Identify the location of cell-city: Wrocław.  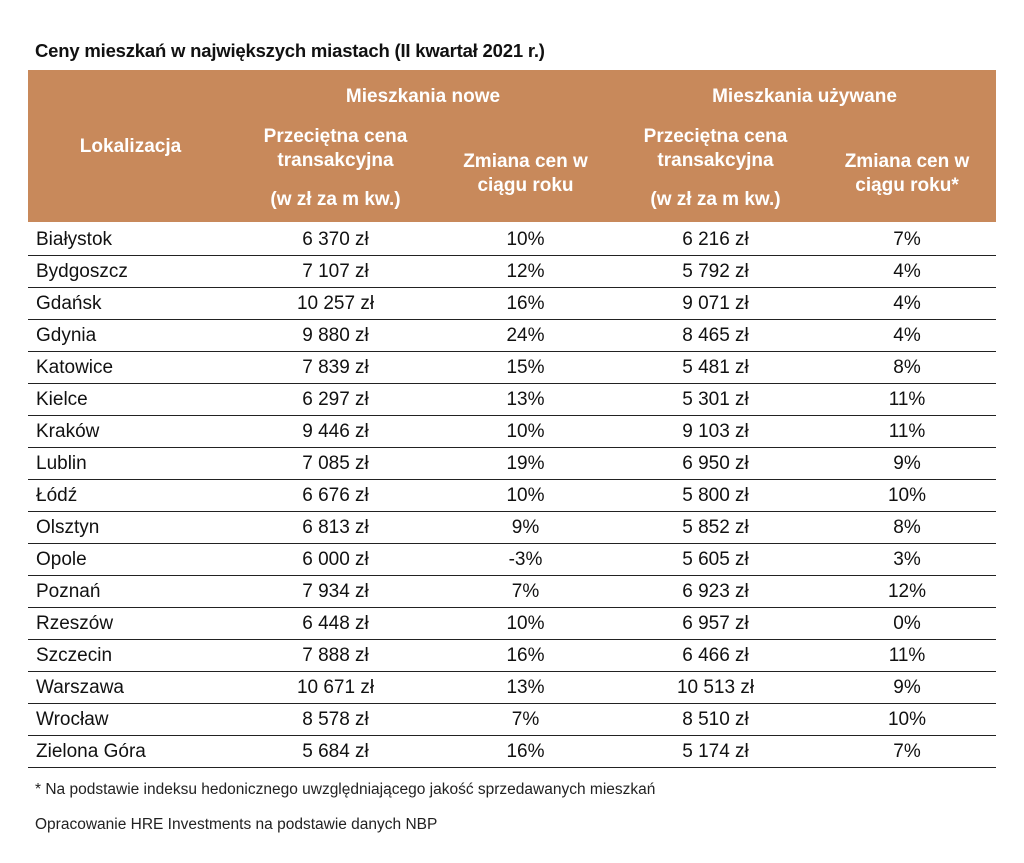
(130, 719).